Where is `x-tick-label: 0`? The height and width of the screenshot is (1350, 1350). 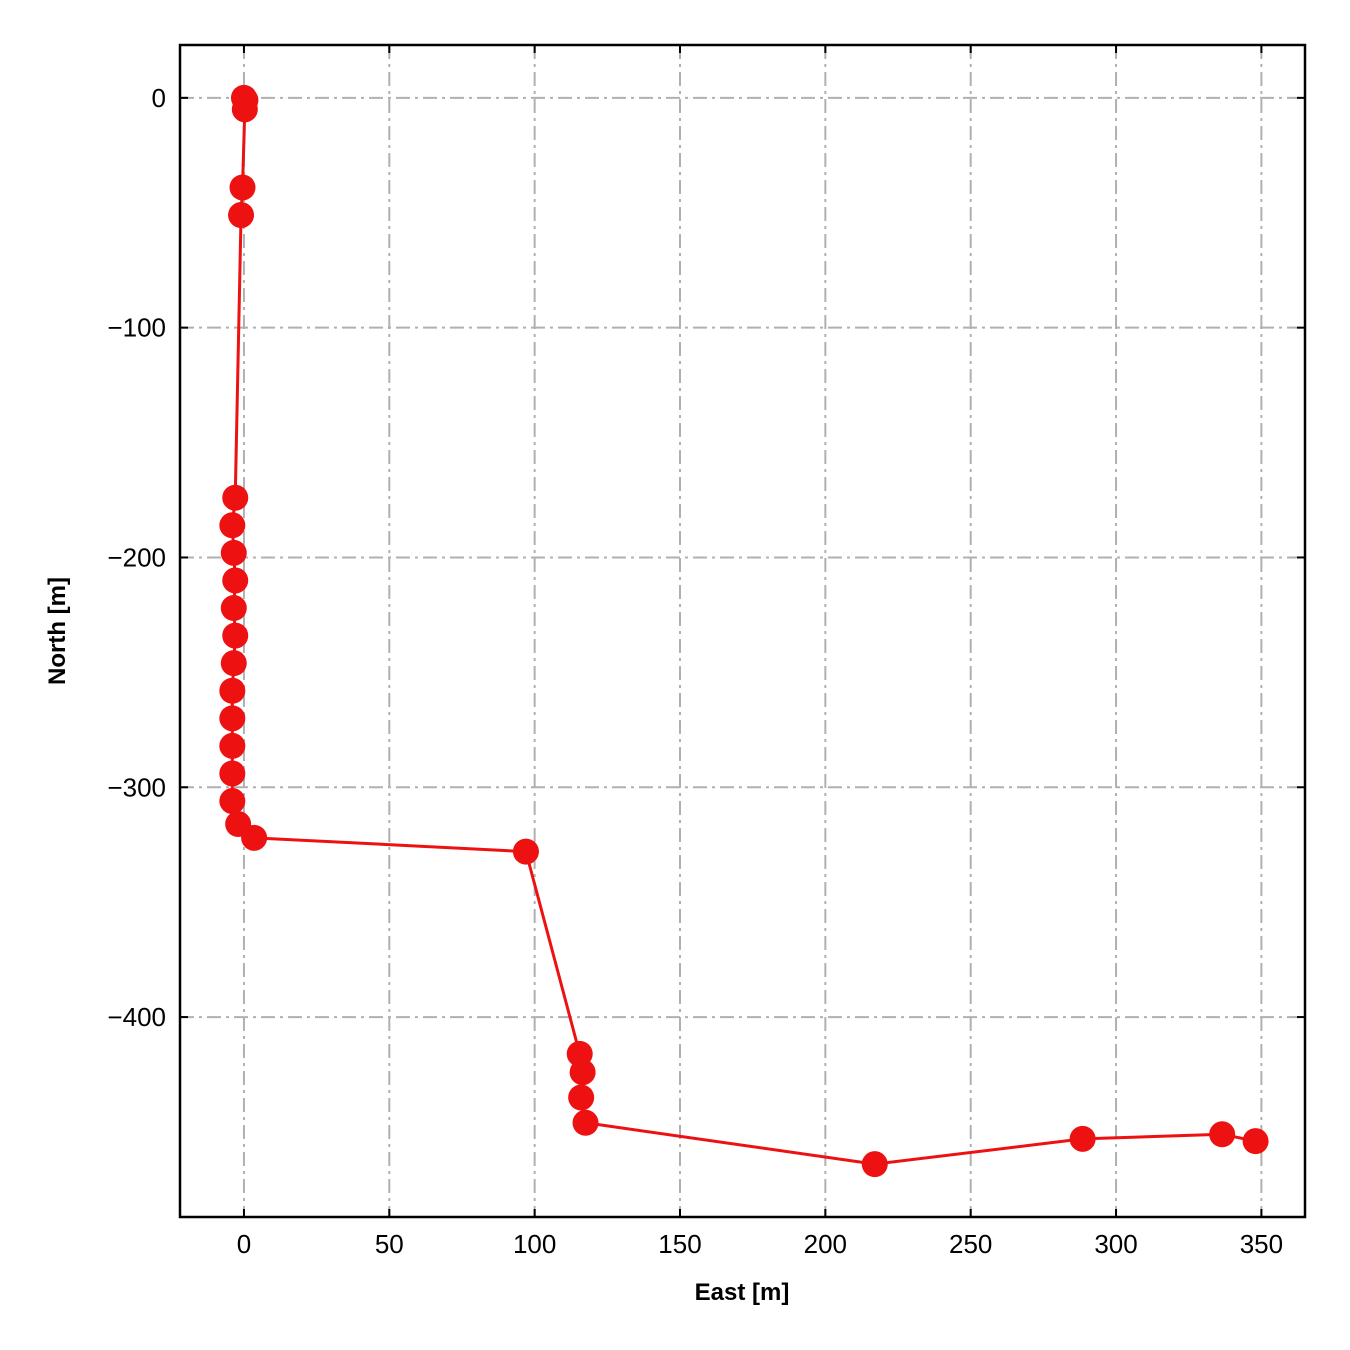 x-tick-label: 0 is located at coordinates (244, 1244).